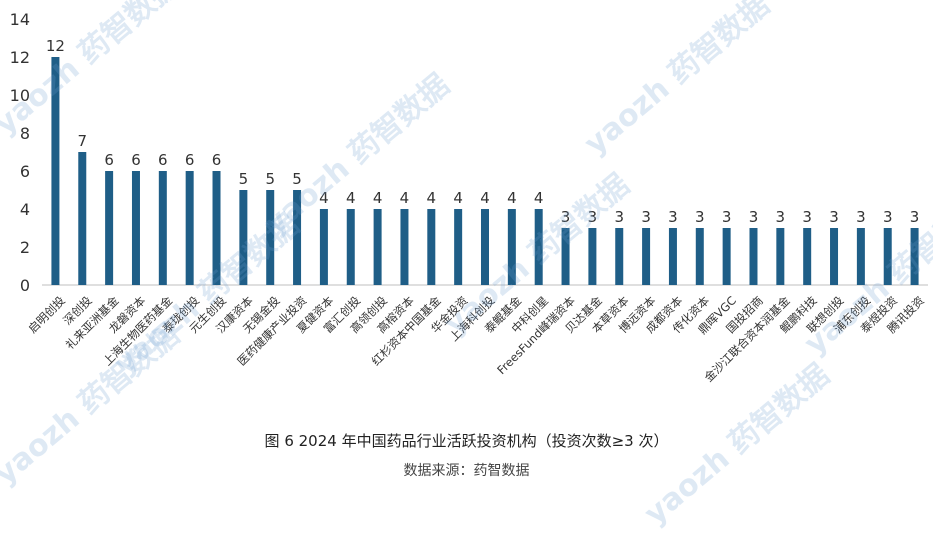  What do you see at coordinates (55, 46) in the screenshot?
I see `data-label: 12` at bounding box center [55, 46].